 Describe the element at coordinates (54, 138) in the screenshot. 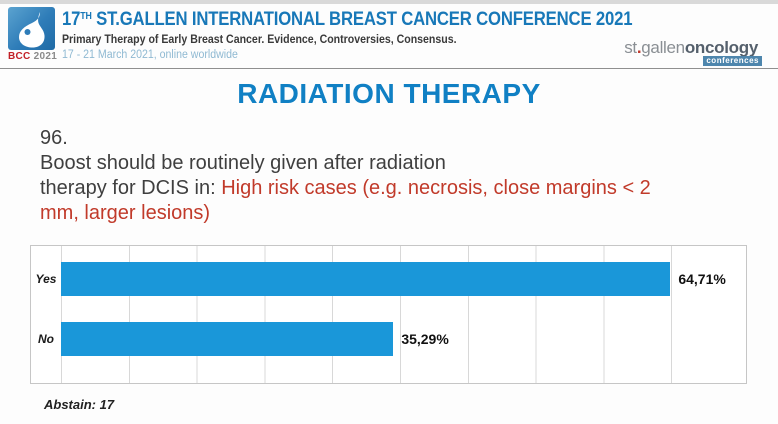

I see `question-number: 96.` at that location.